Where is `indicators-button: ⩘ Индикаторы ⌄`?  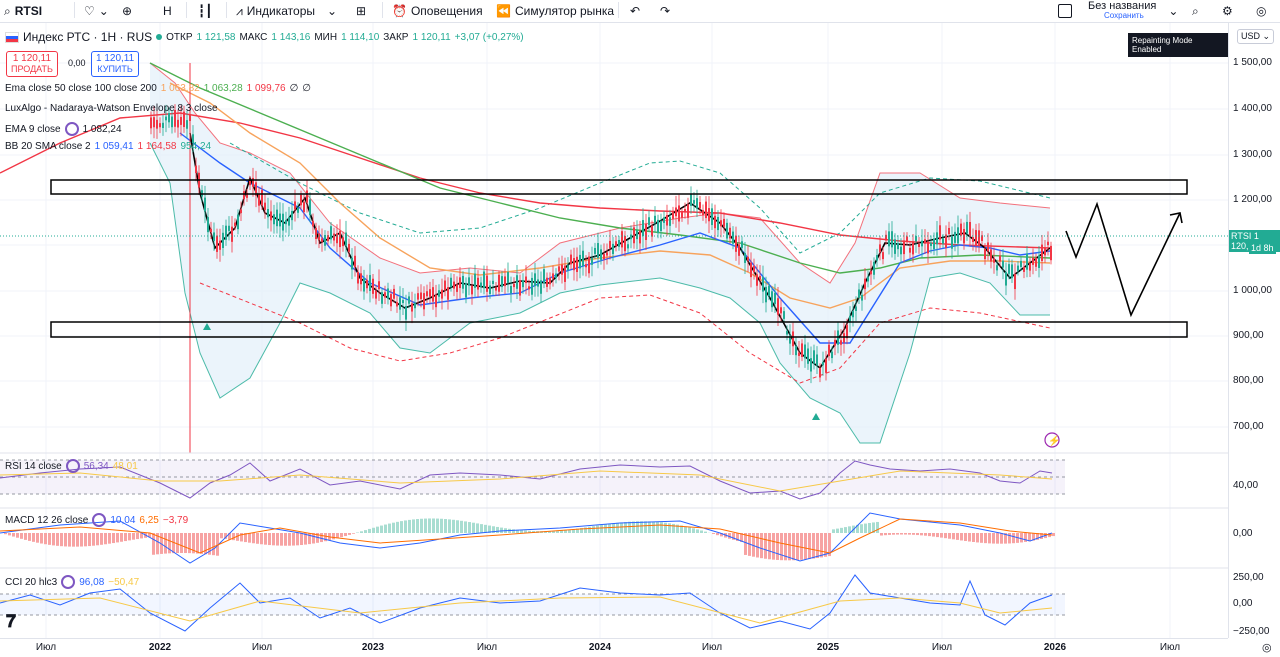
indicators-button: ⩘ Индикаторы ⌄ is located at coordinates (286, 11).